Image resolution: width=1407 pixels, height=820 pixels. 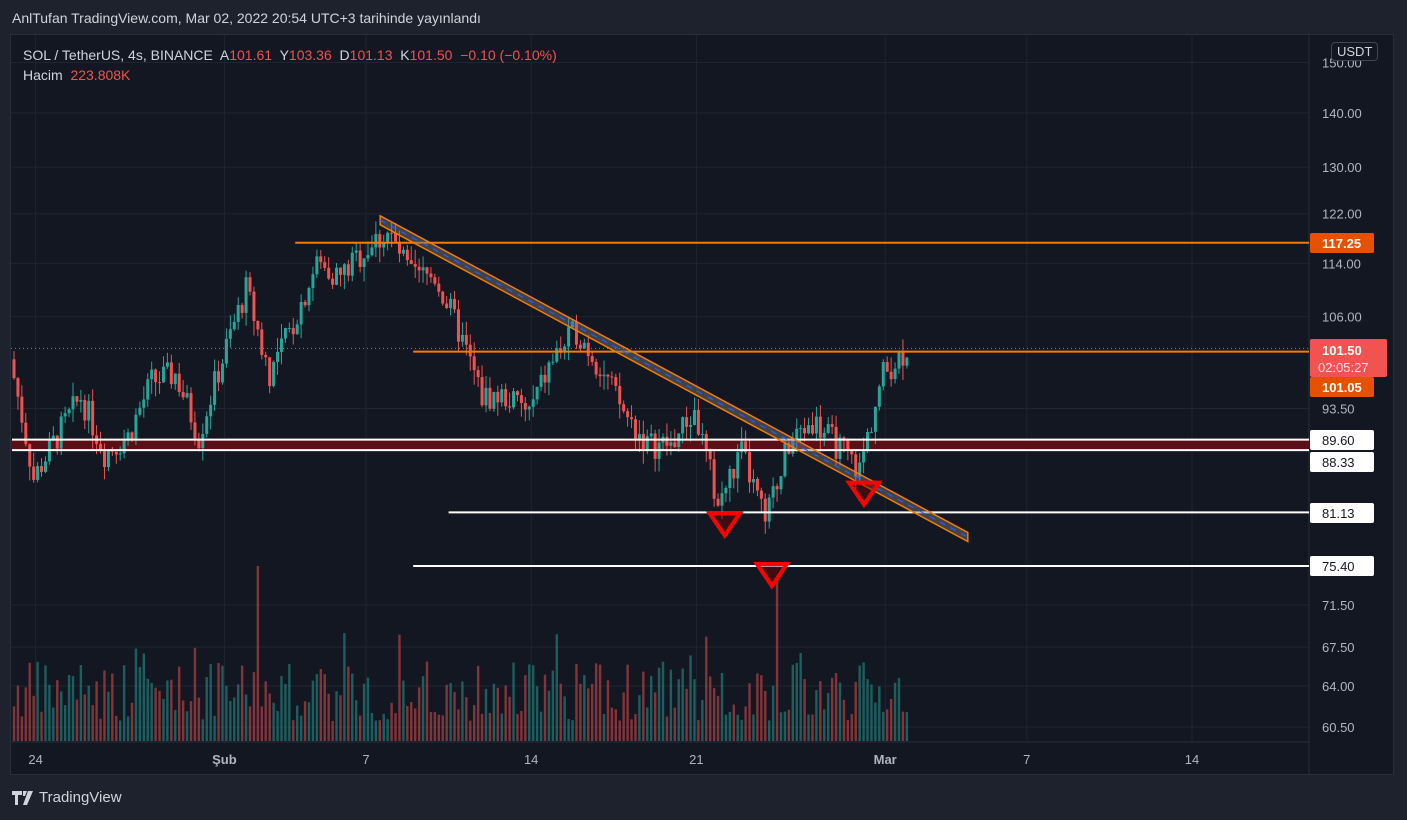 I want to click on open-value: 101.61, so click(x=251, y=55).